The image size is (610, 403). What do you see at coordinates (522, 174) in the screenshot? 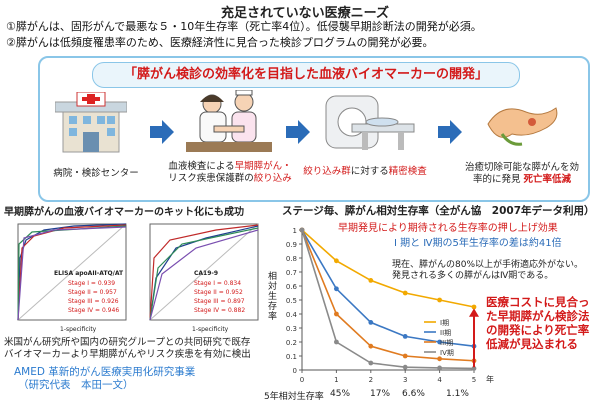
I see `step4-caption: 治癒切除可能な膵がんを効 率的に発見 死亡率低減` at bounding box center [522, 174].